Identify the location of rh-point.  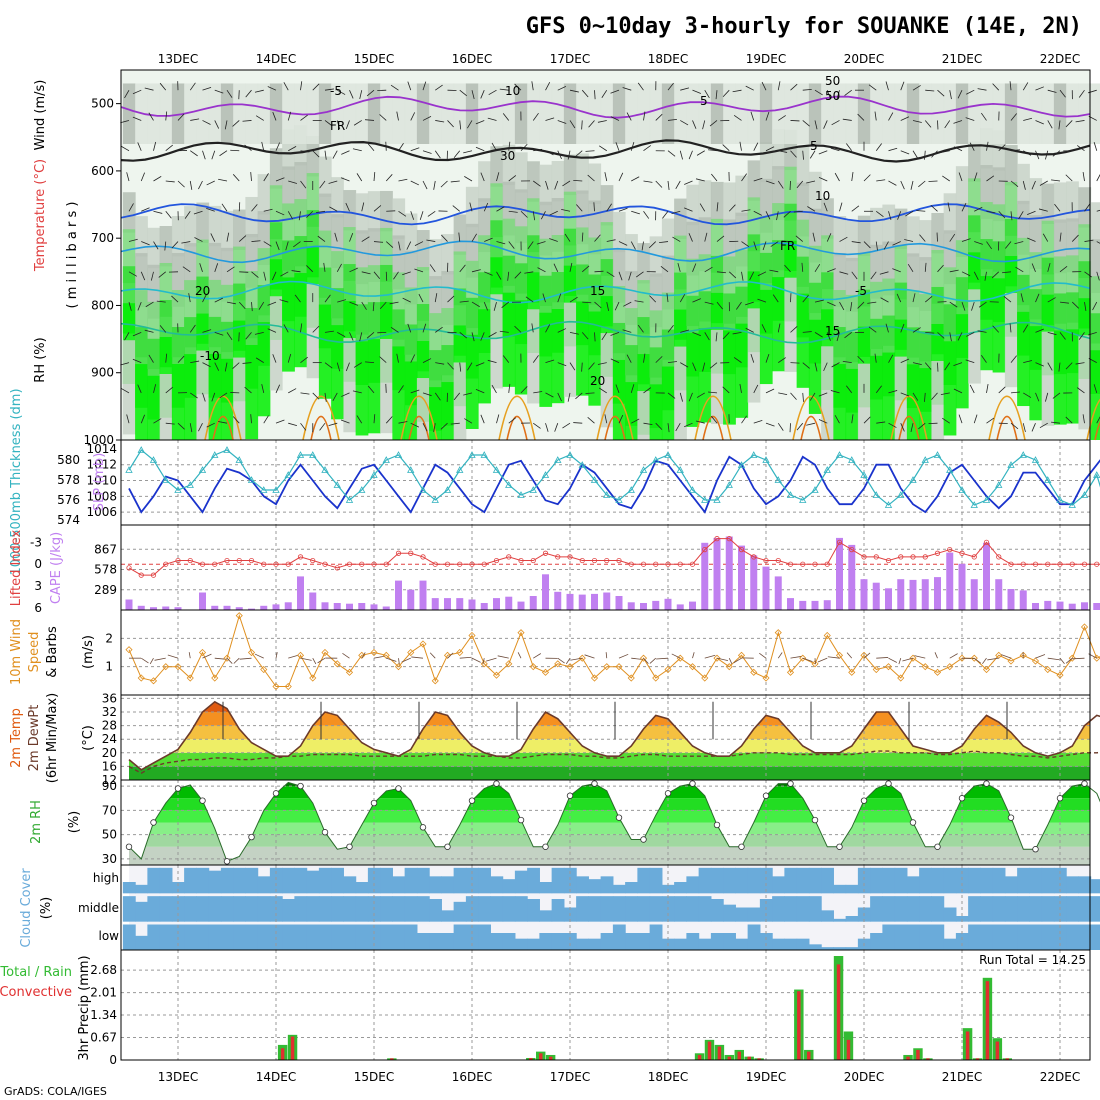
(545, 846).